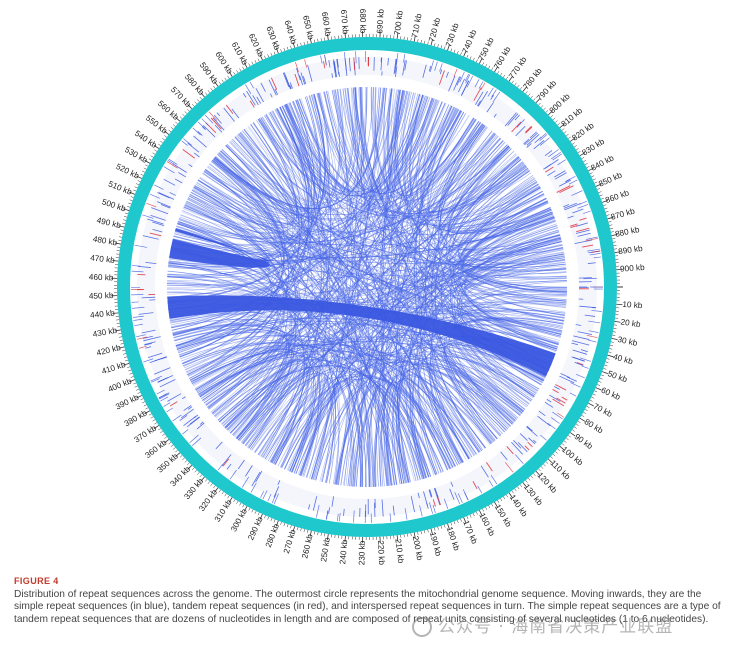 The height and width of the screenshot is (651, 730). What do you see at coordinates (399, 23) in the screenshot?
I see `ring-label: 700 kb` at bounding box center [399, 23].